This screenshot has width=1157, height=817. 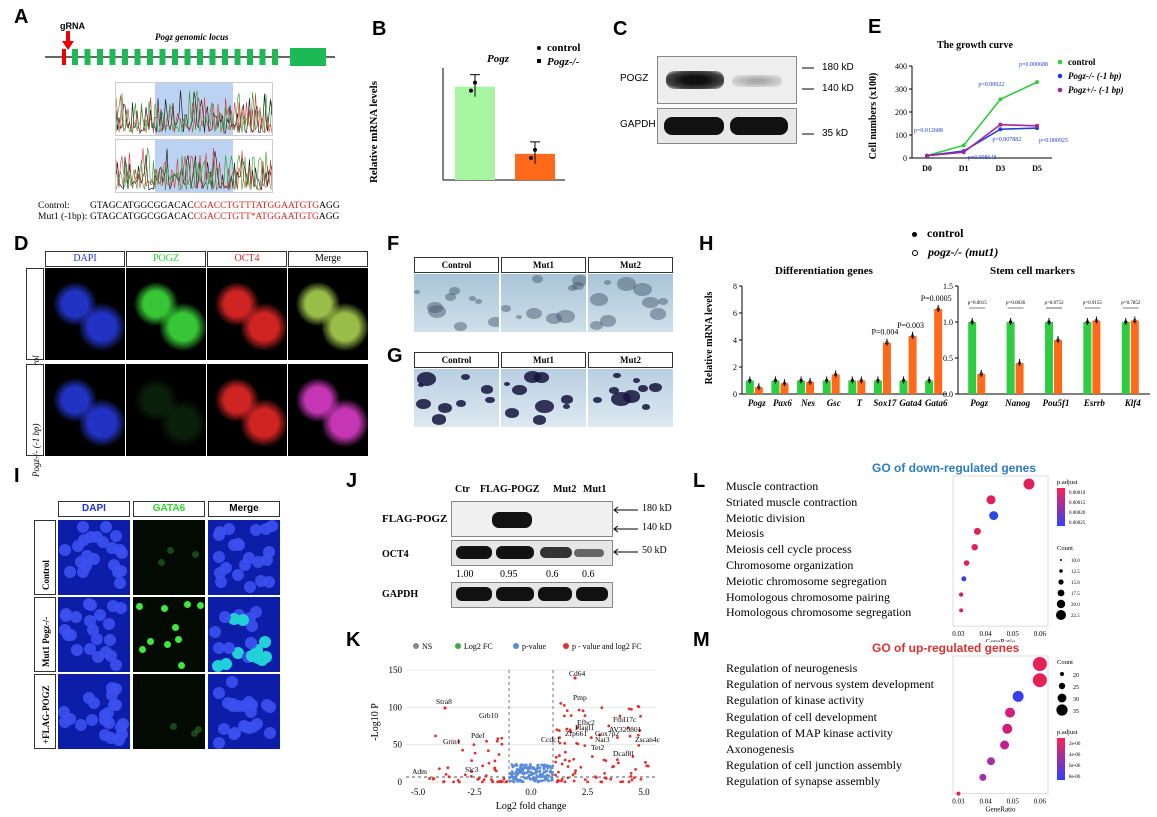 What do you see at coordinates (803, 781) in the screenshot?
I see `go-term-label: Regulation of synapse assembly` at bounding box center [803, 781].